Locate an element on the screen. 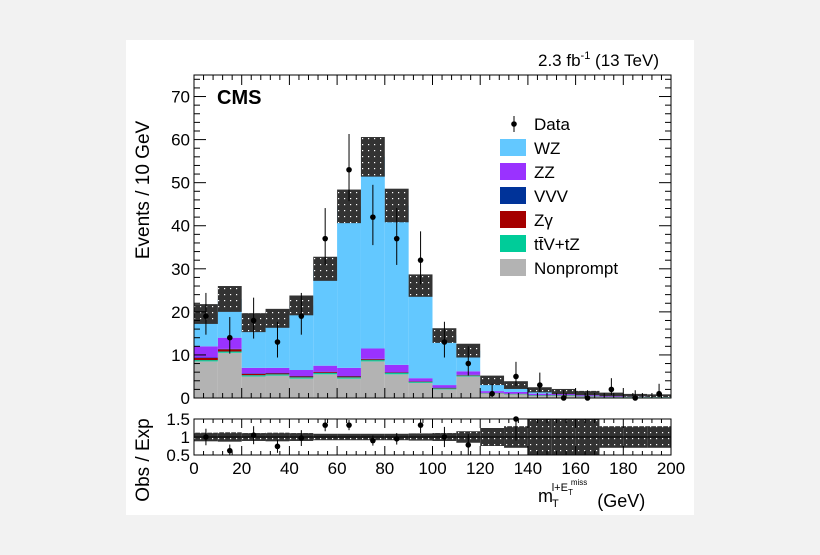 This screenshot has height=555, width=820. legend: Data WZ ZZ VVV Zγ tt̄V+tZ Nonprompt is located at coordinates (559, 196).